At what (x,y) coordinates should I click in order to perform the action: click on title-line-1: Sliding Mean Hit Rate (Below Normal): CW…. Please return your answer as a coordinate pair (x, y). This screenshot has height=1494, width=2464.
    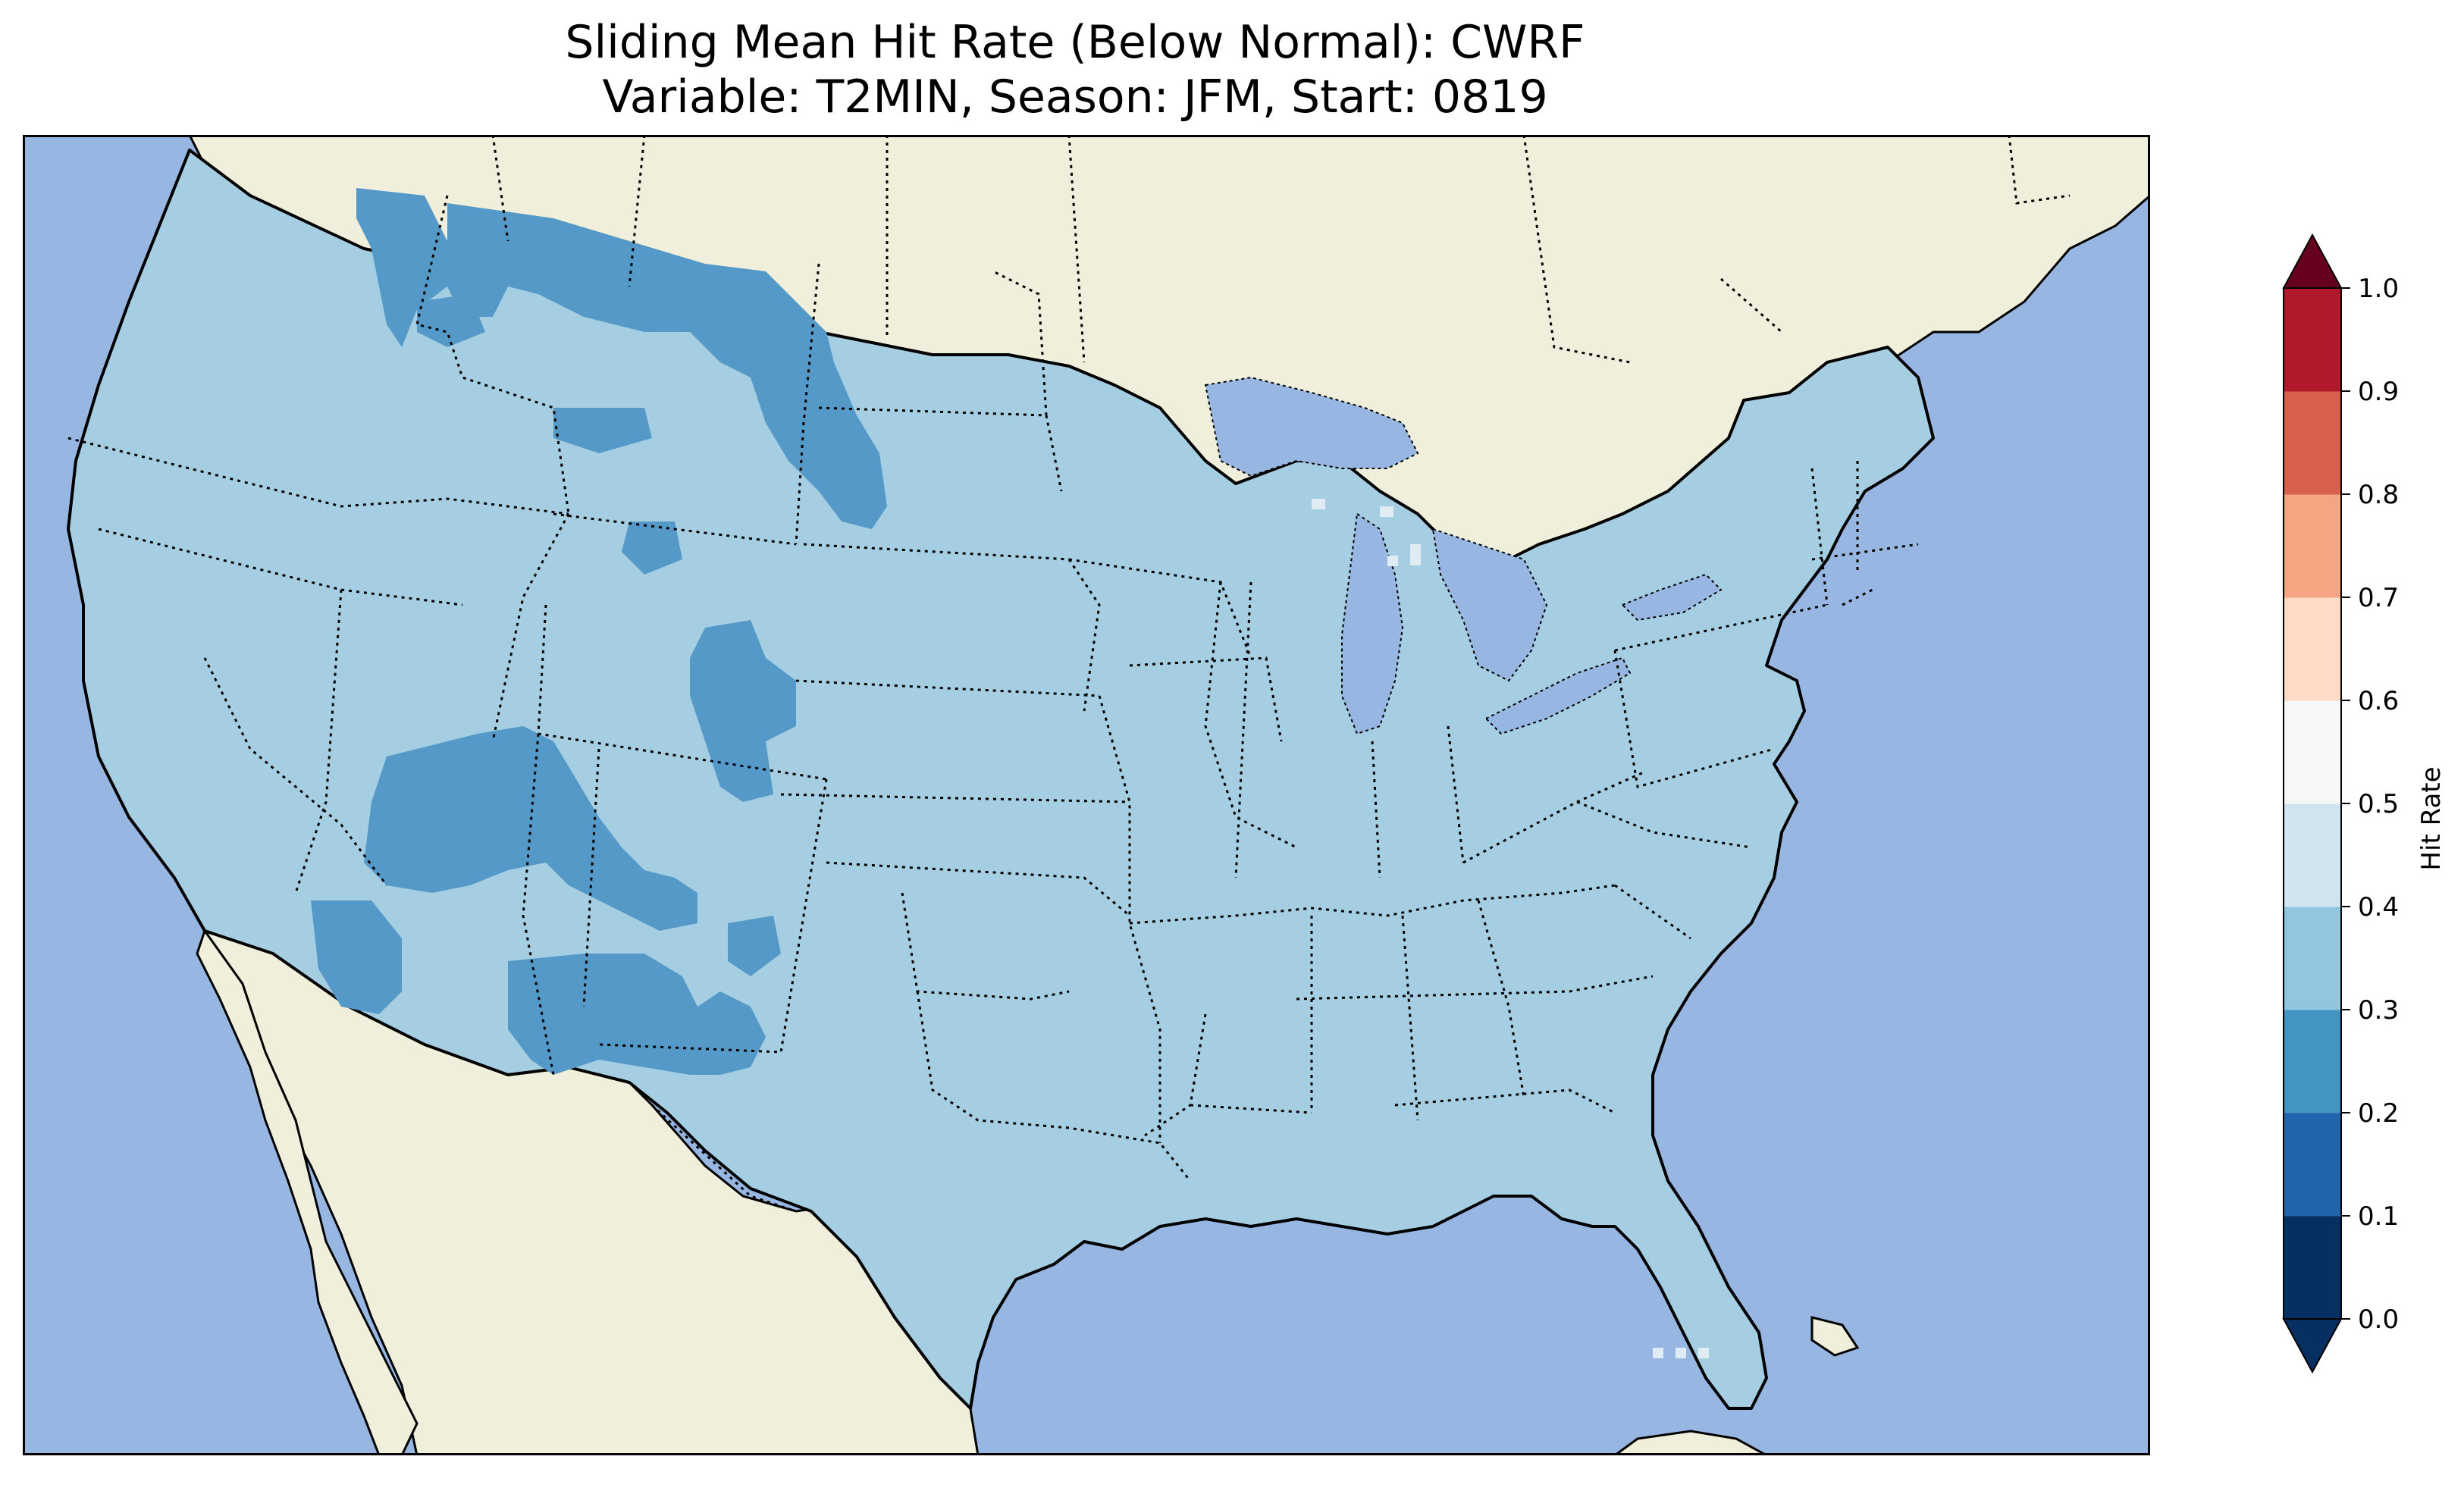
    Looking at the image, I should click on (1075, 42).